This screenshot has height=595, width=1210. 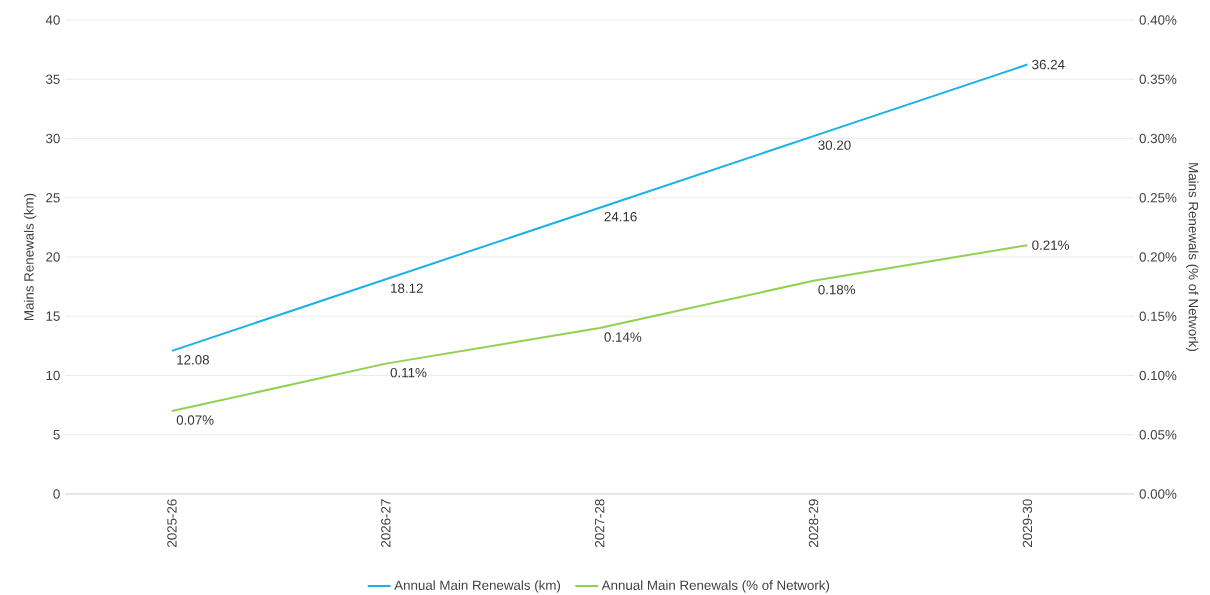 What do you see at coordinates (715, 586) in the screenshot?
I see `legend-label: Annual Main Renewals (% of Network)` at bounding box center [715, 586].